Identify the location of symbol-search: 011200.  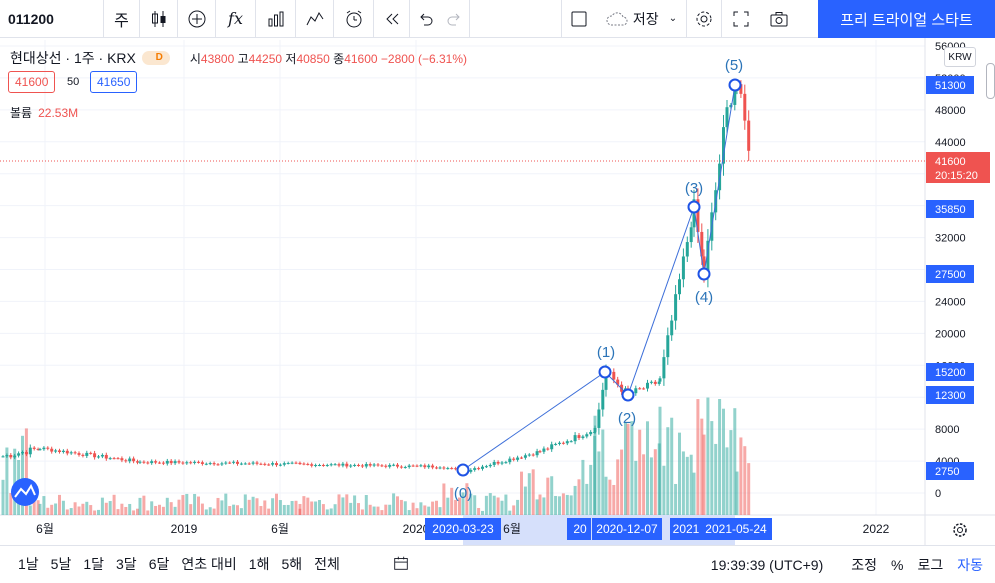
(52, 19).